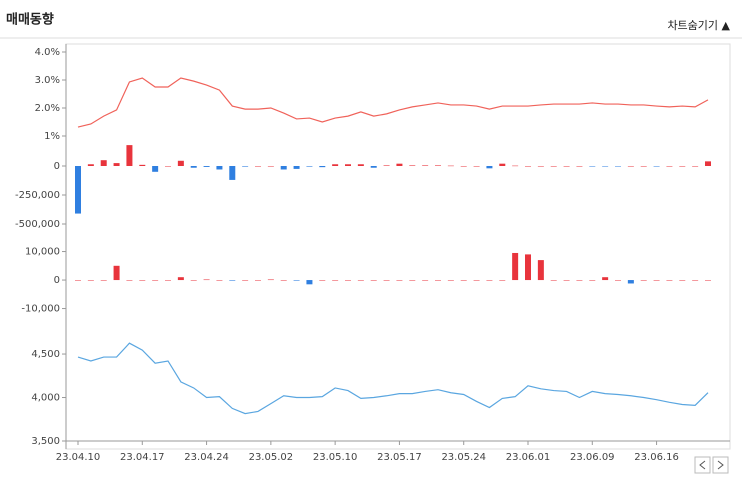 The image size is (742, 486). Describe the element at coordinates (142, 457) in the screenshot. I see `x-tick-label: 23.04.17` at that location.